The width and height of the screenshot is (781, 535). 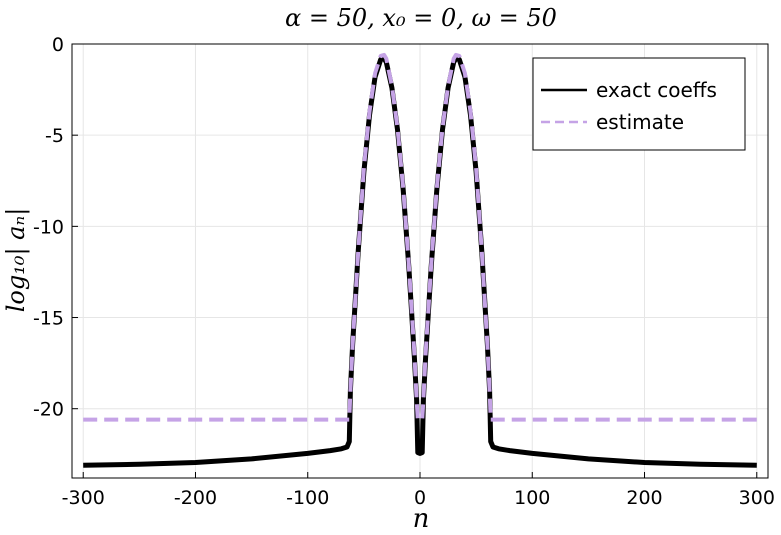 What do you see at coordinates (757, 498) in the screenshot?
I see `x-tick-label: 300` at bounding box center [757, 498].